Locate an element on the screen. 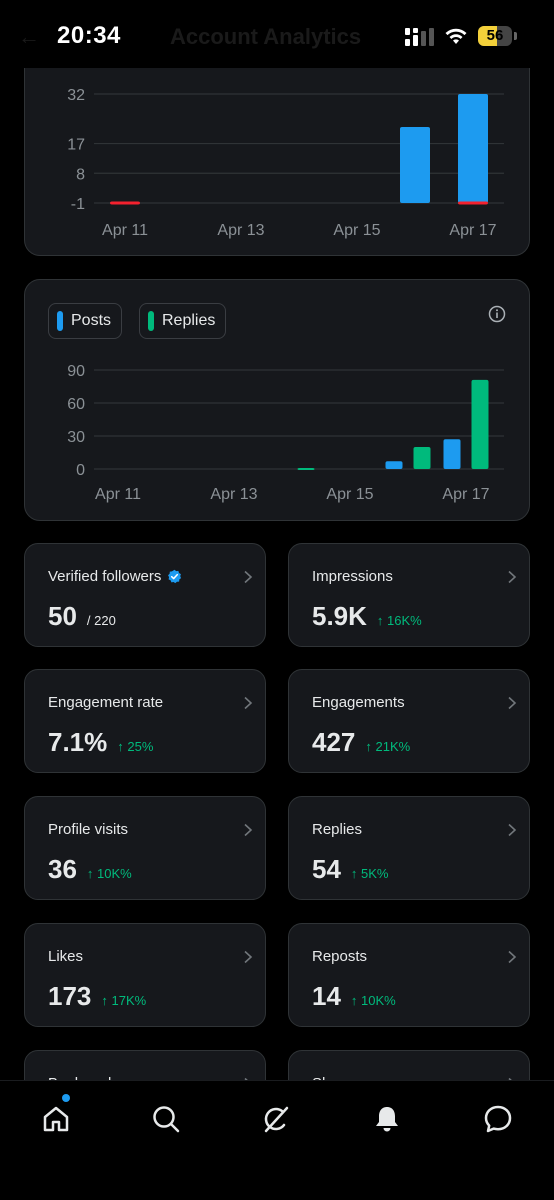 The height and width of the screenshot is (1200, 554). legend-replies-label: Replies is located at coordinates (189, 320).